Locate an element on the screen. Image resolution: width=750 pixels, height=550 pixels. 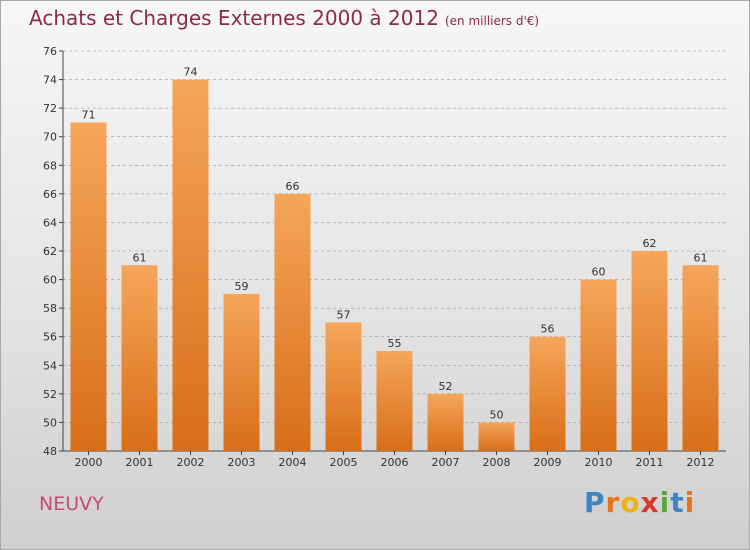
bar-value-label: 50 is located at coordinates (497, 414).